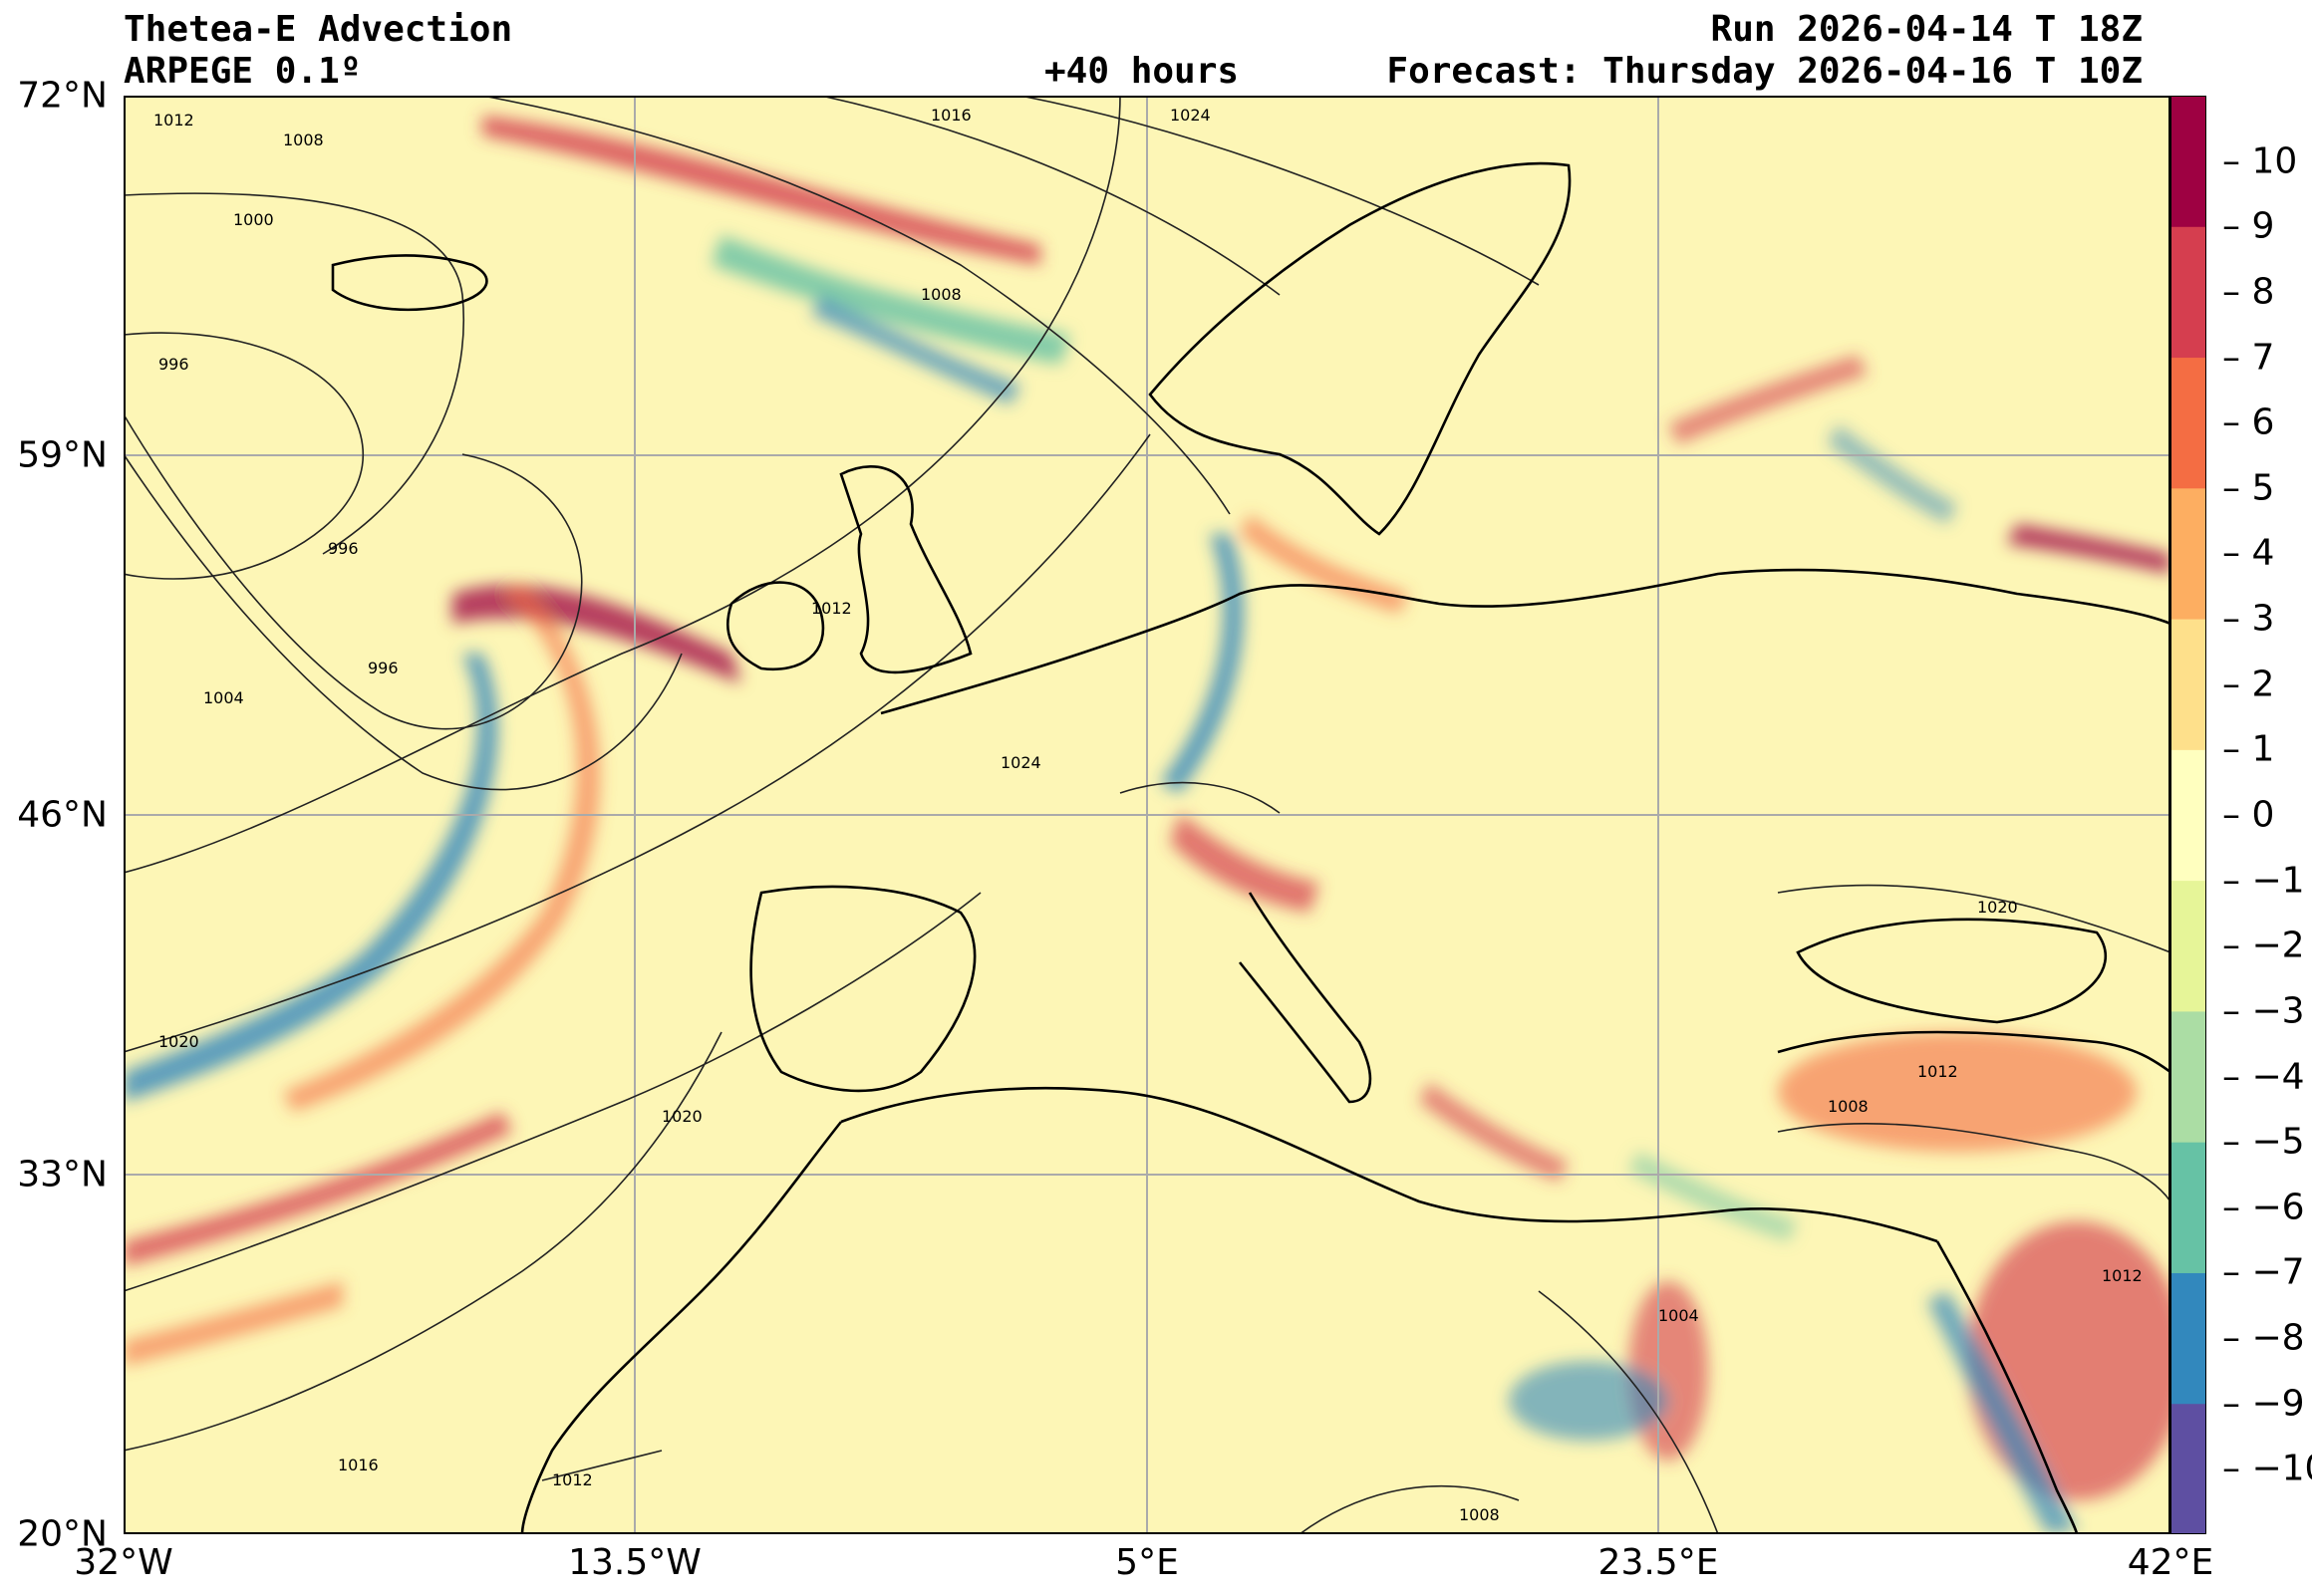 This screenshot has height=1596, width=2312. I want to click on colorbar-tick-label: – −1, so click(2263, 880).